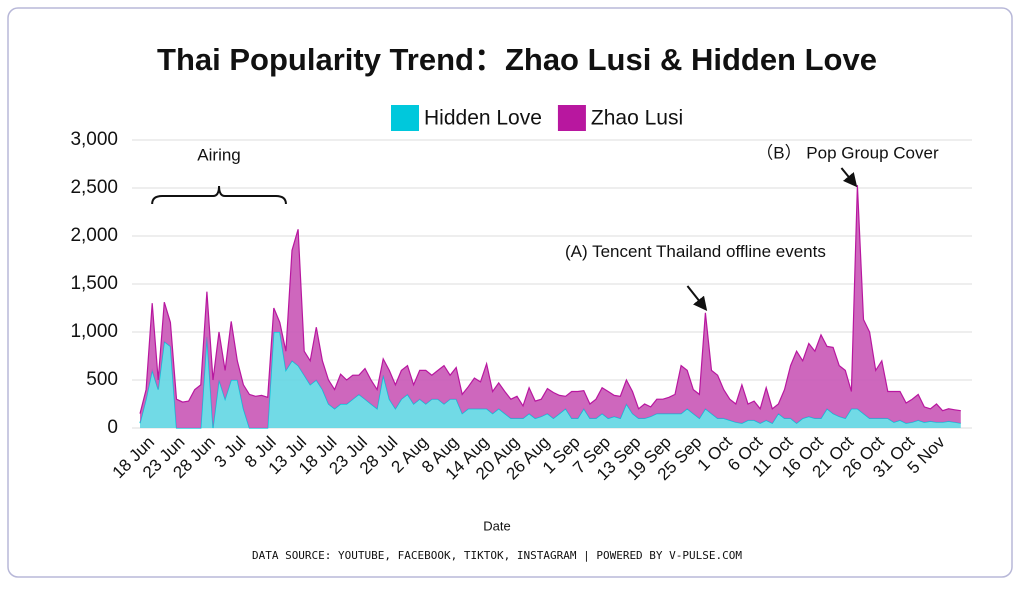 This screenshot has height=589, width=1024. Describe the element at coordinates (219, 195) in the screenshot. I see `brace` at that location.